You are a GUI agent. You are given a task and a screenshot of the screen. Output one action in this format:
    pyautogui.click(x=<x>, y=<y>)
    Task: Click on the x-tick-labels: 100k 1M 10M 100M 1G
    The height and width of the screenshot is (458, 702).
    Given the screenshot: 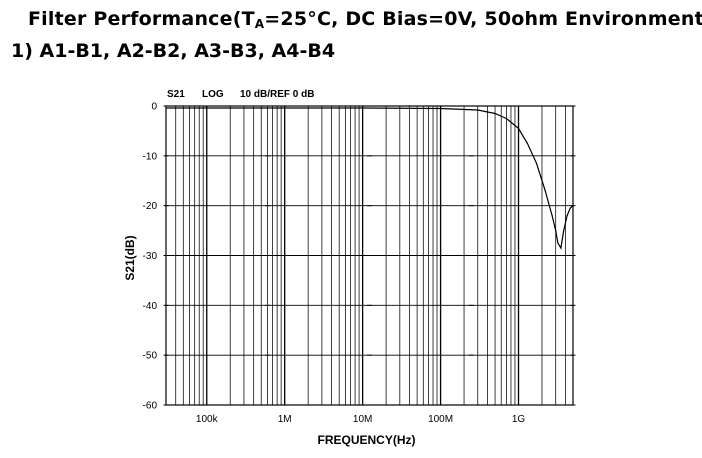 What is the action you would take?
    pyautogui.click(x=361, y=419)
    